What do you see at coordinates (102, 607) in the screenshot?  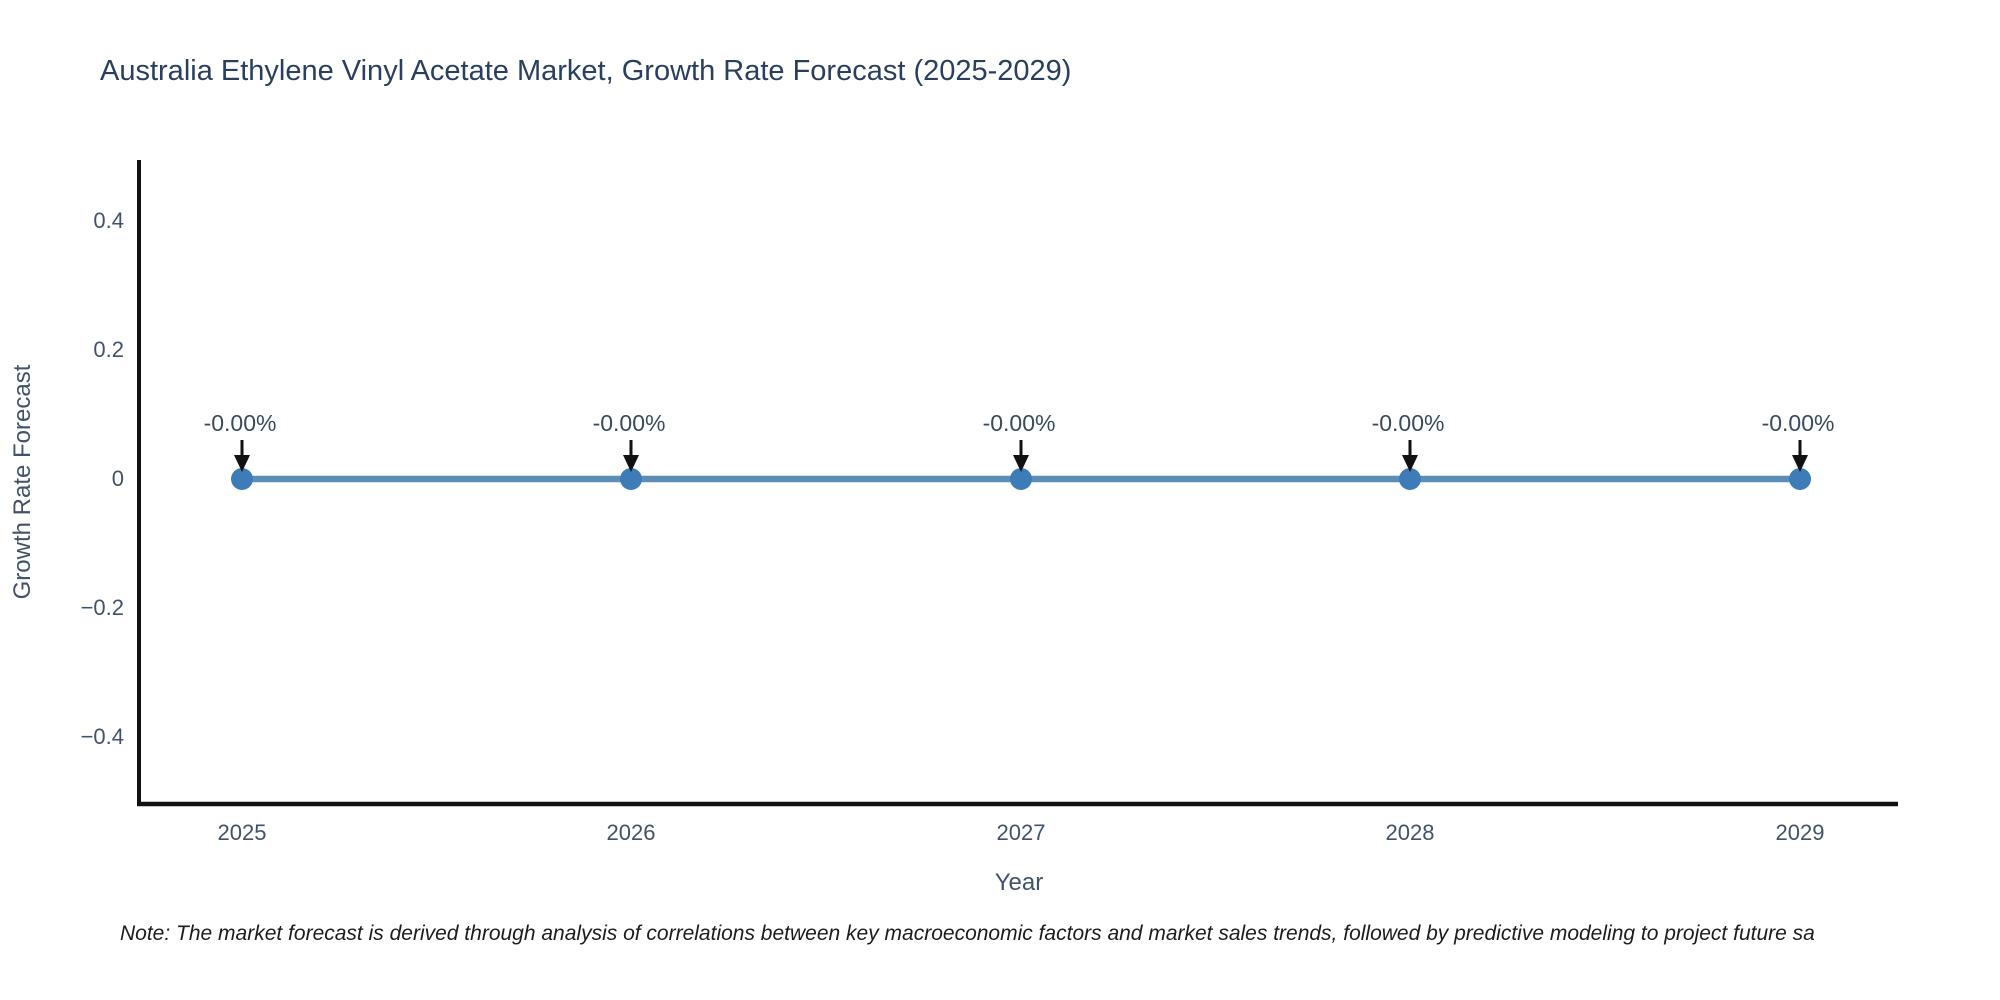 I see `y-tick-label: −0.2` at bounding box center [102, 607].